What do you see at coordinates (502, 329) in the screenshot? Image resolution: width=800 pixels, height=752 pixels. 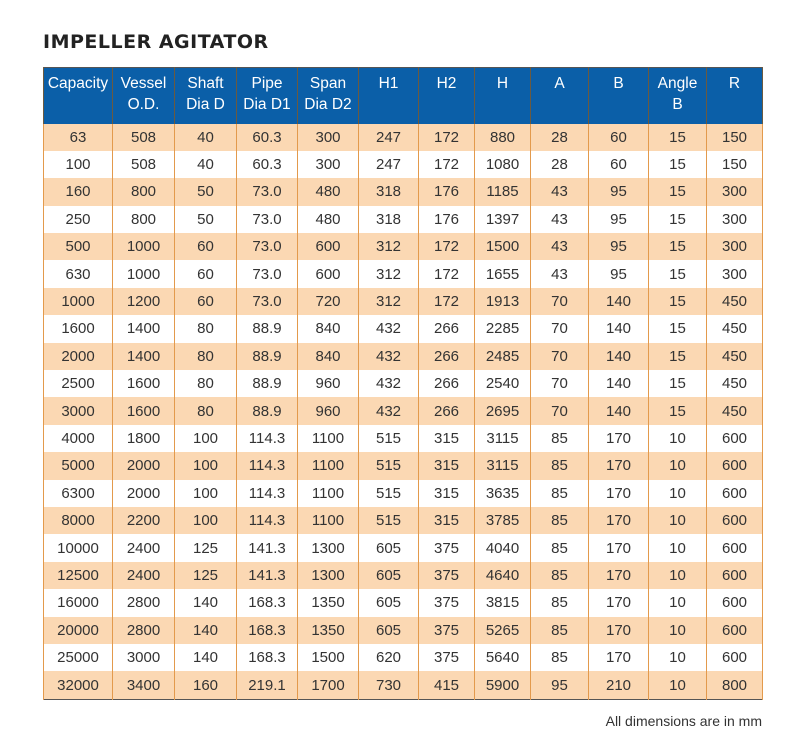 I see `table-cell: 2285` at bounding box center [502, 329].